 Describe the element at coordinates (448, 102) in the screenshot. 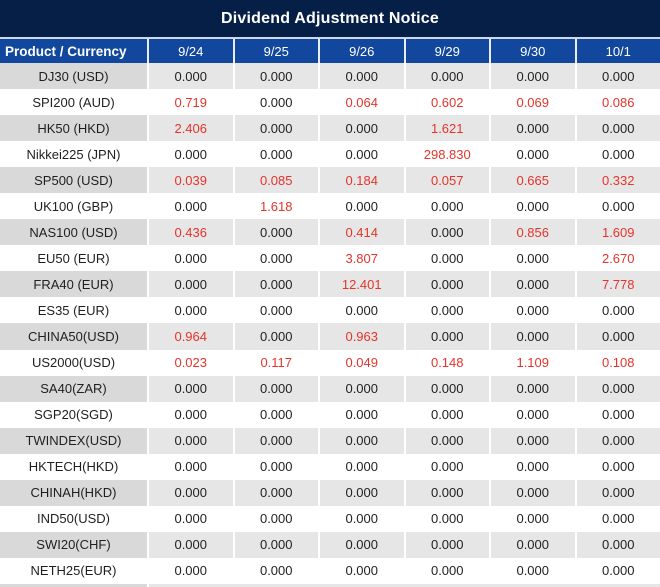

I see `value-cell: 0.602` at that location.